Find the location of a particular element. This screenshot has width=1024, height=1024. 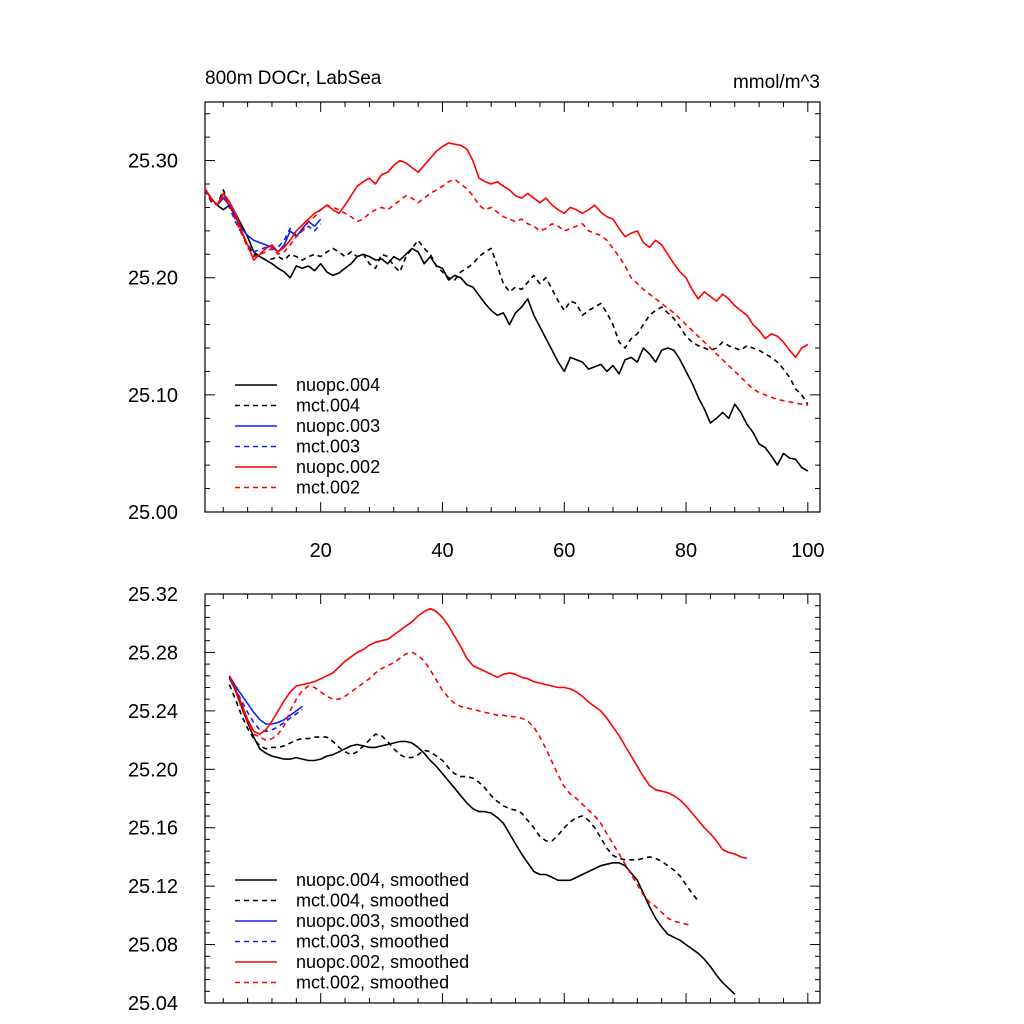

series-line-mct-003-smoothed is located at coordinates (265, 705).